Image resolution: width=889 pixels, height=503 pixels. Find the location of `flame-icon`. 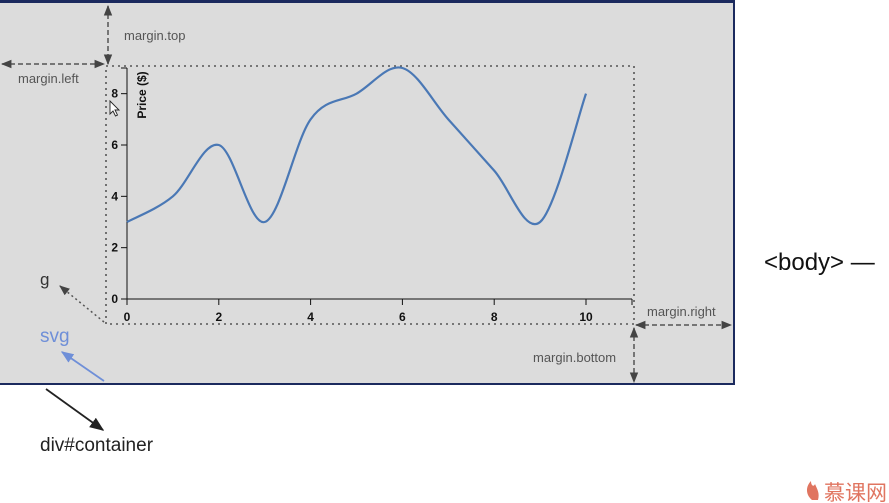

flame-icon is located at coordinates (813, 490).